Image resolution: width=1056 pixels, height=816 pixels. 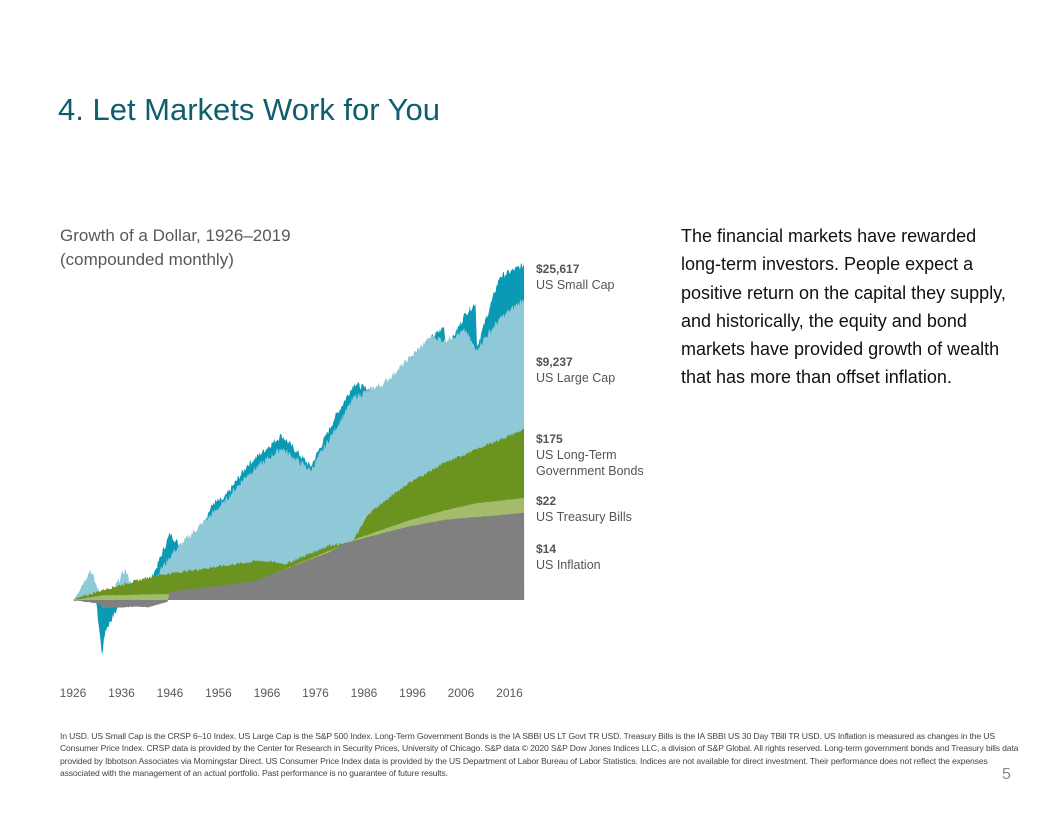 What do you see at coordinates (249, 109) in the screenshot?
I see `page-title: 4. Let Markets Work for You` at bounding box center [249, 109].